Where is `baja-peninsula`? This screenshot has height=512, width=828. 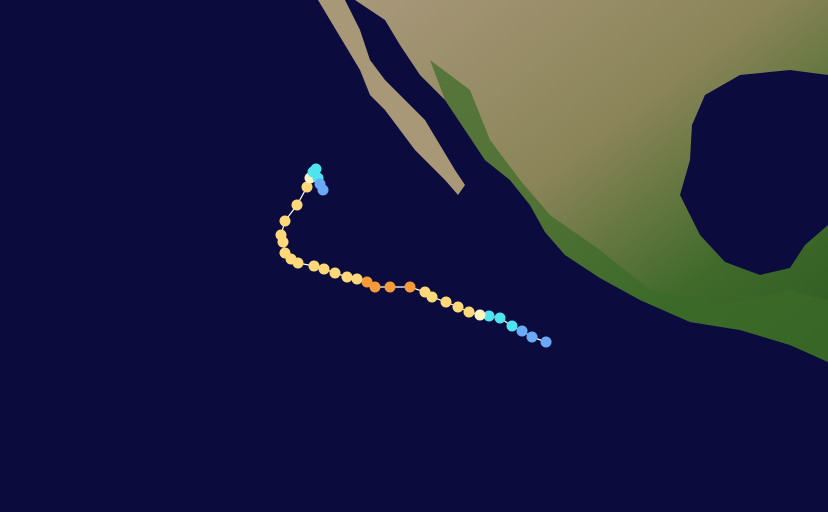 baja-peninsula is located at coordinates (391, 97).